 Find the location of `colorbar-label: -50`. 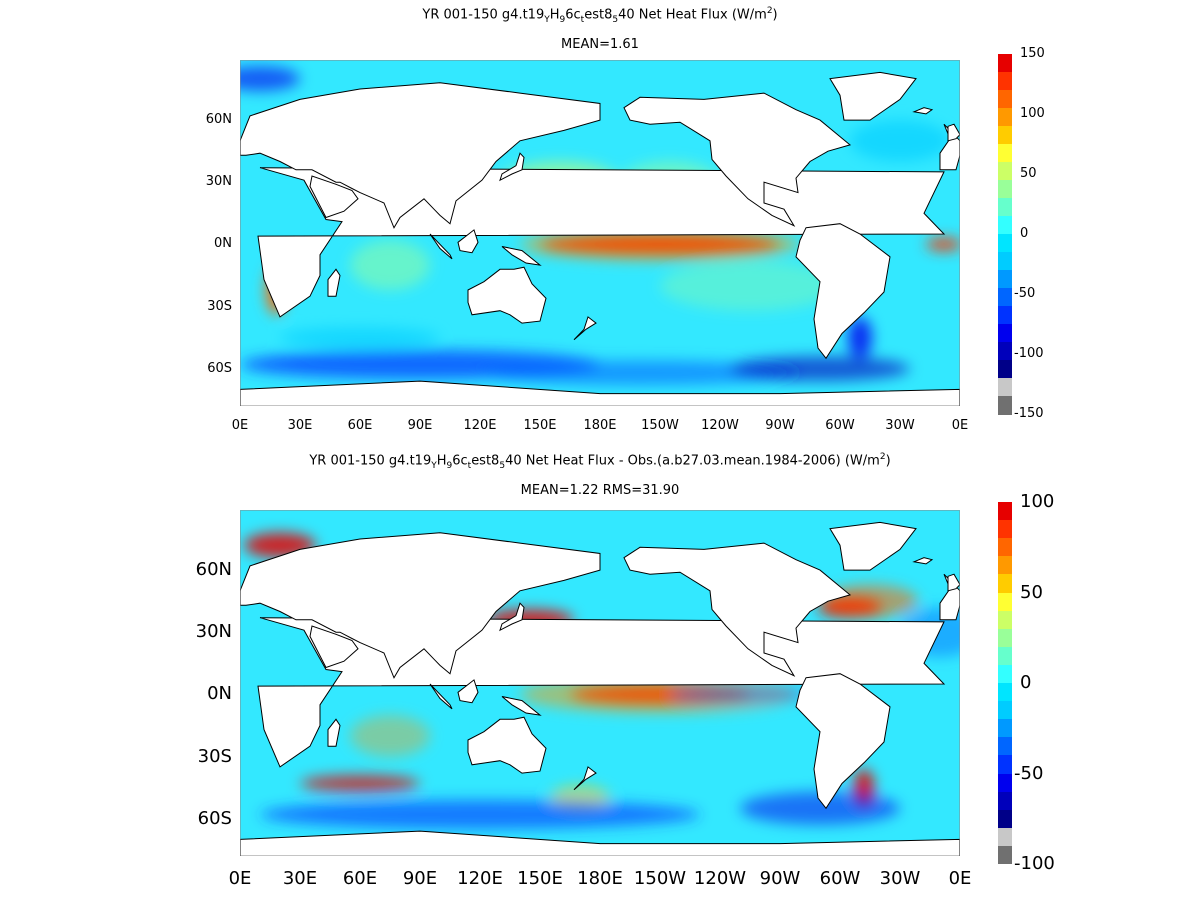

colorbar-label: -50 is located at coordinates (1025, 293).